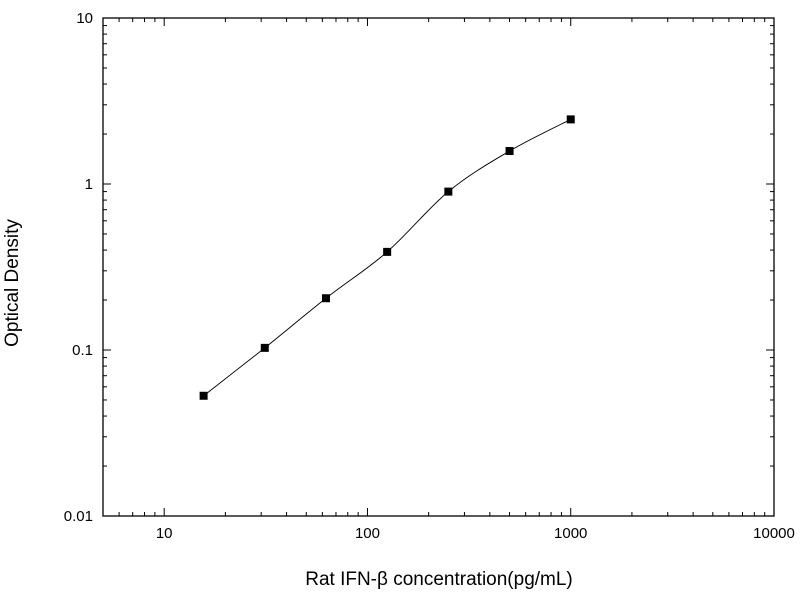  What do you see at coordinates (367, 533) in the screenshot?
I see `x-tick-label: 100` at bounding box center [367, 533].